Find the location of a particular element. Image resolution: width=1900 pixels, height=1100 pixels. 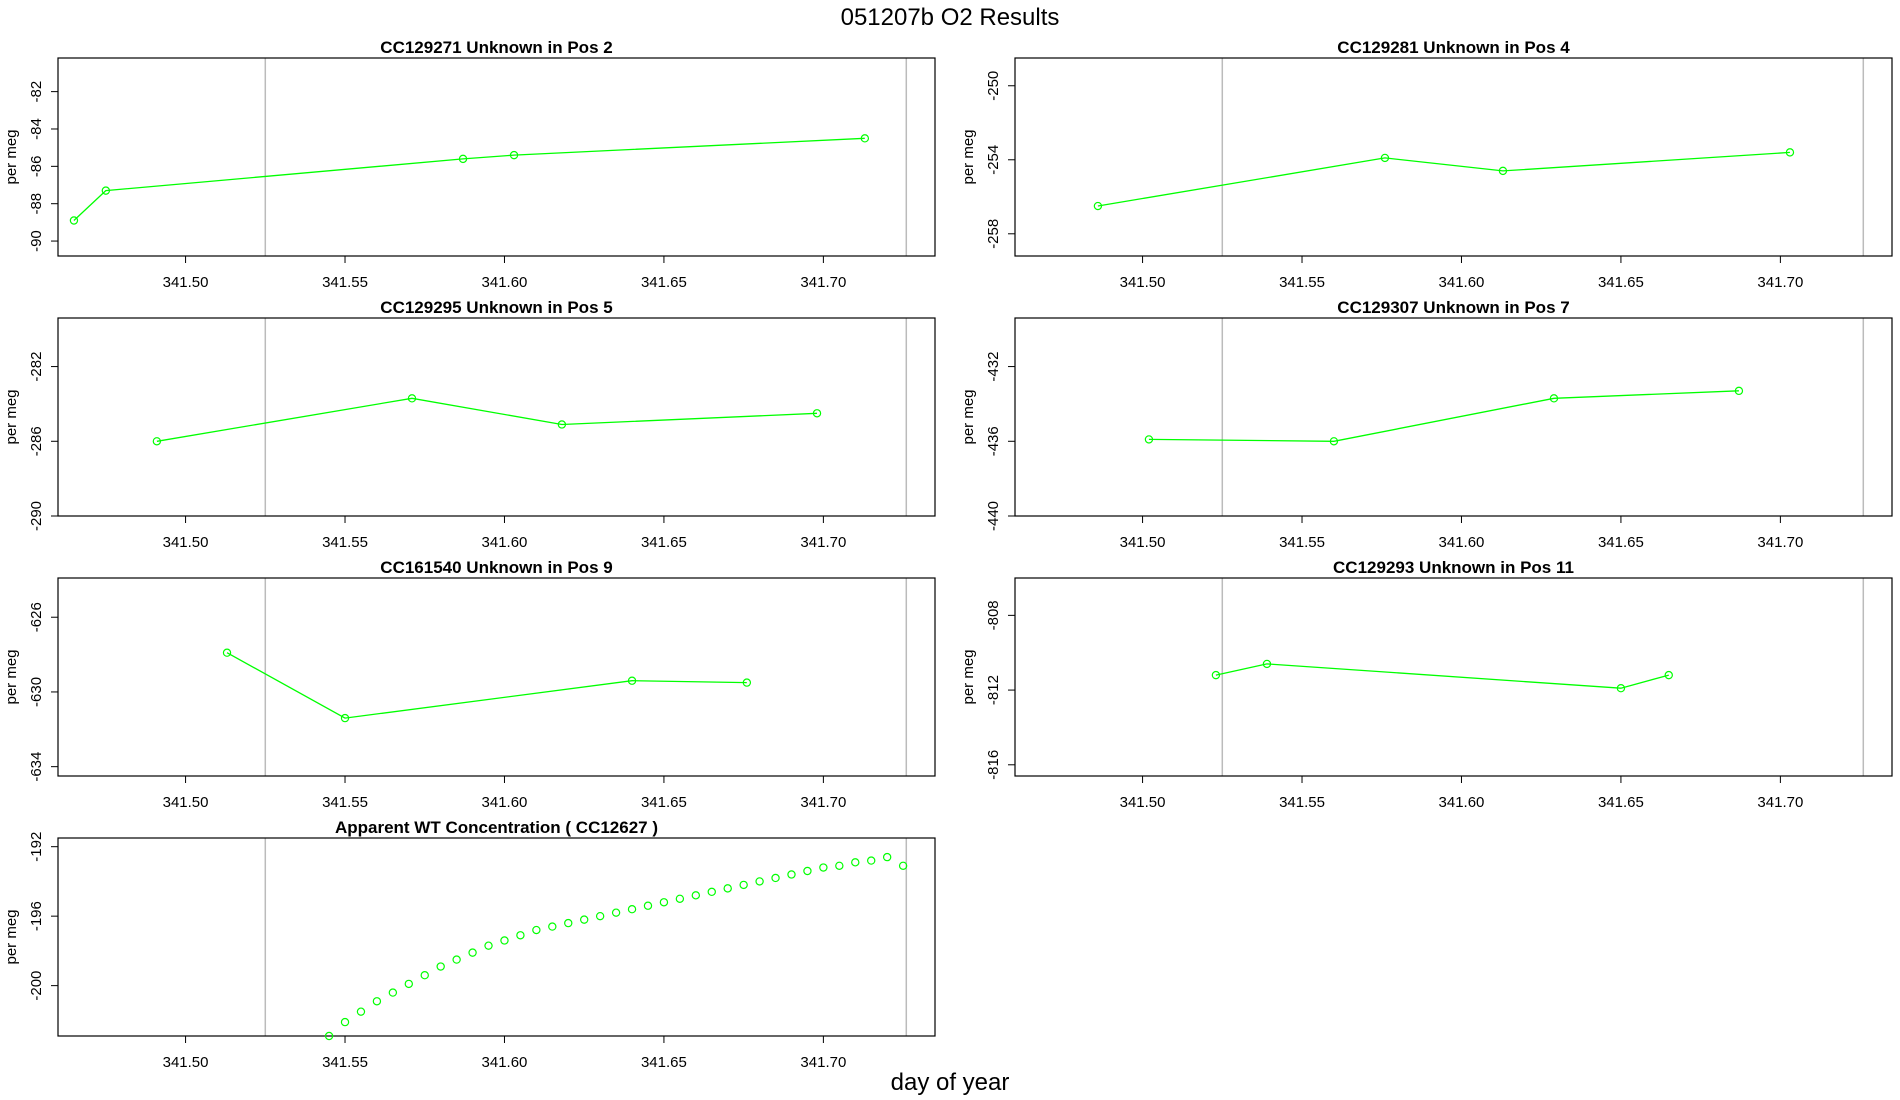

y-tick-label: -258 is located at coordinates (993, 234).